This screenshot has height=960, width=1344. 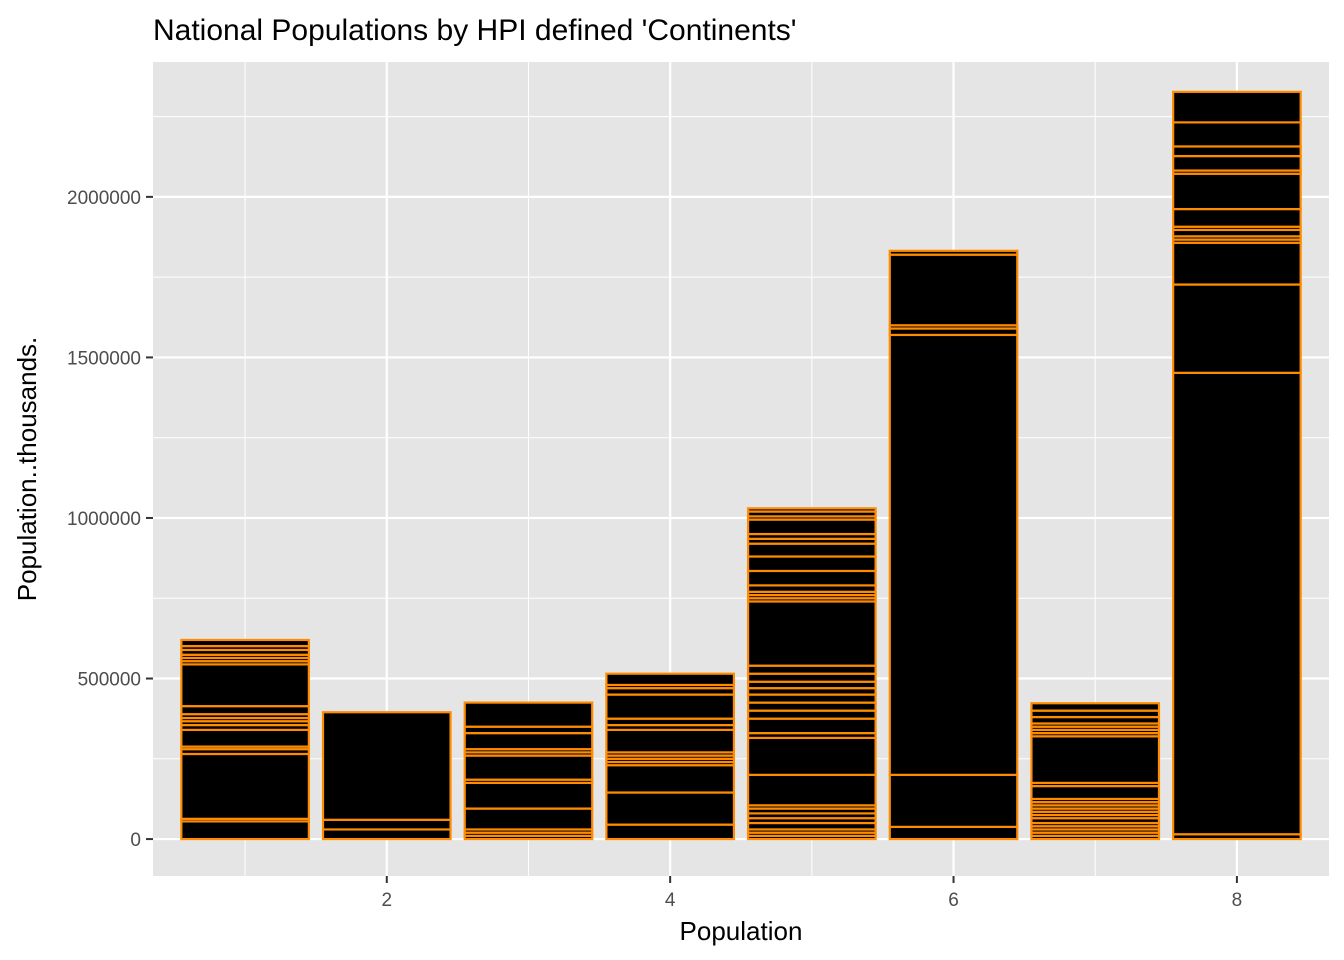 I want to click on x-tick-label: 8, so click(x=1237, y=900).